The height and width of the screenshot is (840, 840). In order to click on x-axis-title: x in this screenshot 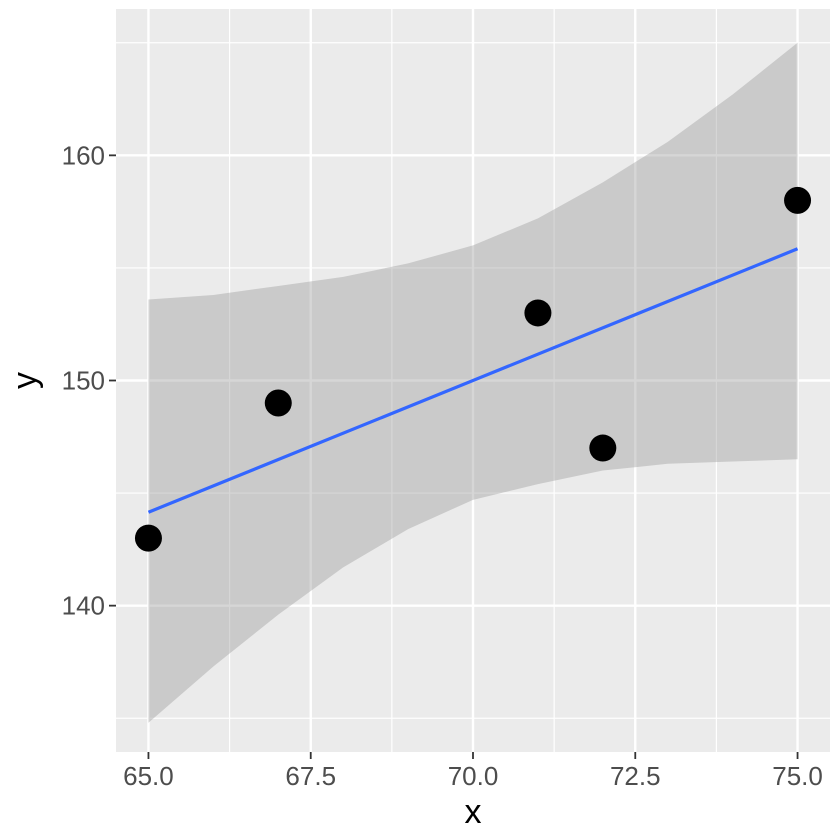, I will do `click(473, 812)`.